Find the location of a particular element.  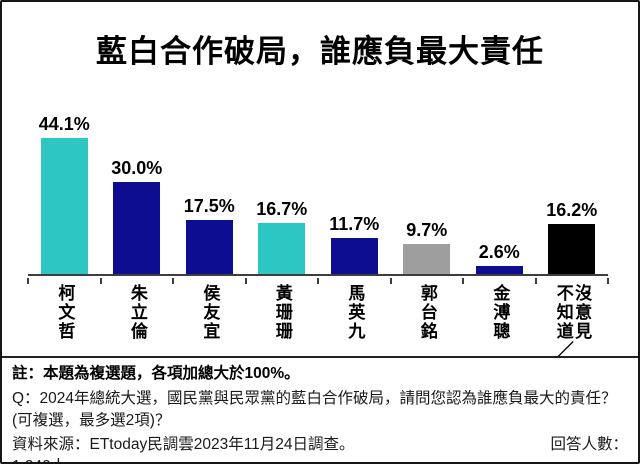

category-slot: 馬英九 is located at coordinates (354, 325).